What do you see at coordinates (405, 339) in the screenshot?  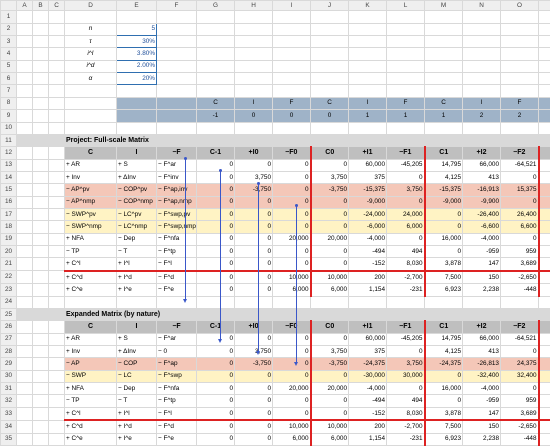 I see `value-cell: -45,205` at bounding box center [405, 339].